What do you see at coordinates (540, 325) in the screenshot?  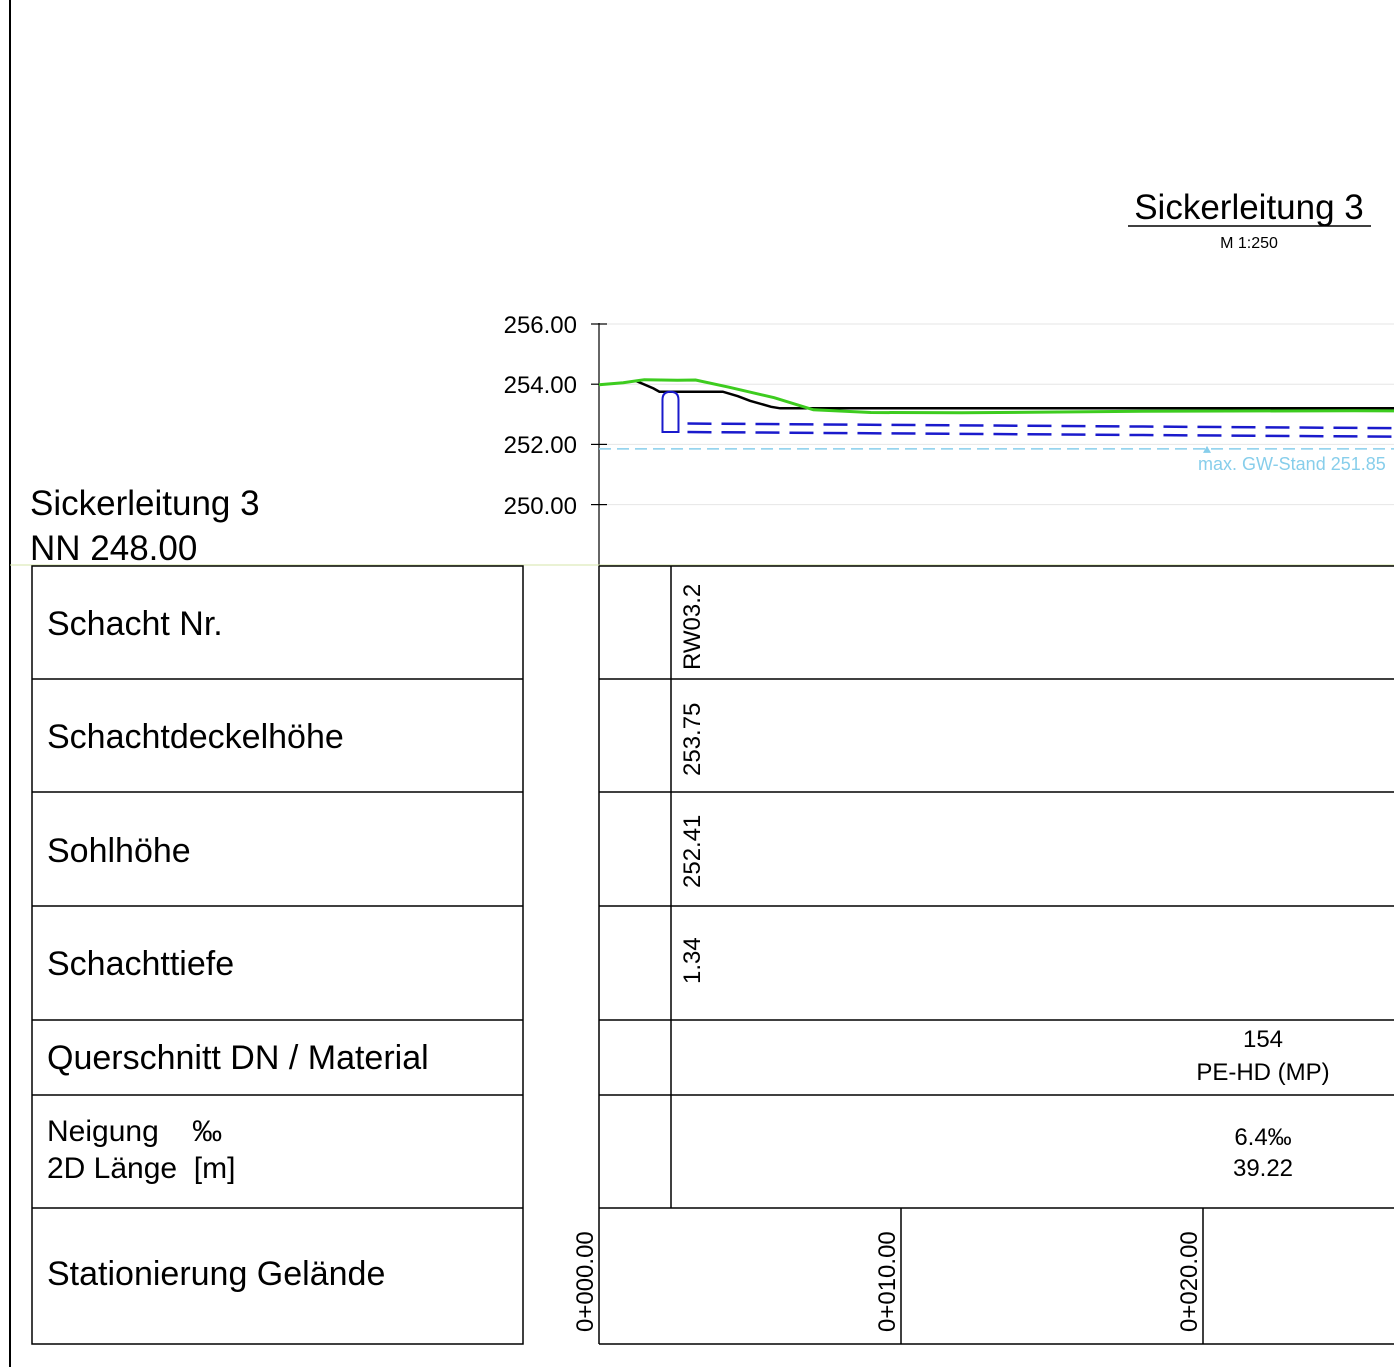 I see `elevation-tick-label: 256.00` at bounding box center [540, 325].